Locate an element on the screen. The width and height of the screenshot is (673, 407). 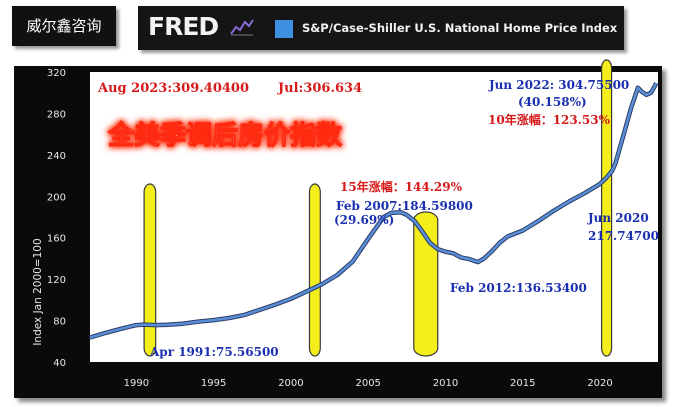
jul-value-annotation: Jul:306.634 is located at coordinates (319, 88).